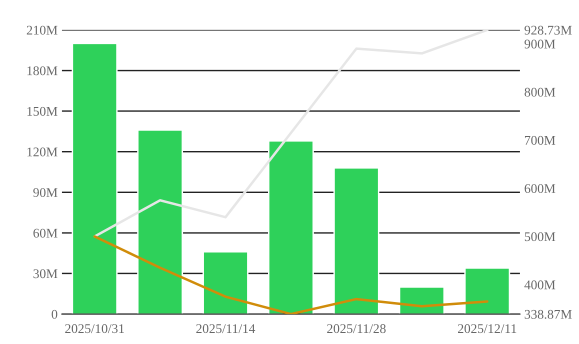  I want to click on y-tick-label: 90M, so click(45, 193).